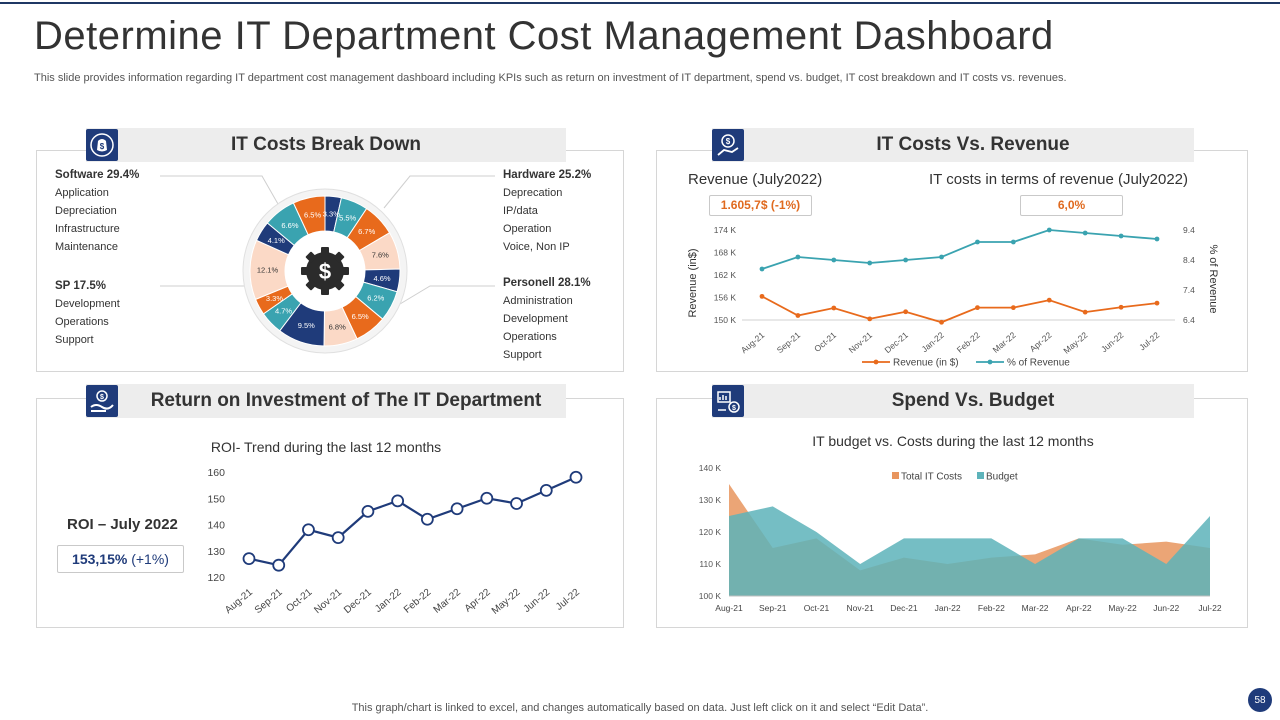 The height and width of the screenshot is (720, 1280). Describe the element at coordinates (150, 559) in the screenshot. I see `roi-change: (+1%)` at that location.